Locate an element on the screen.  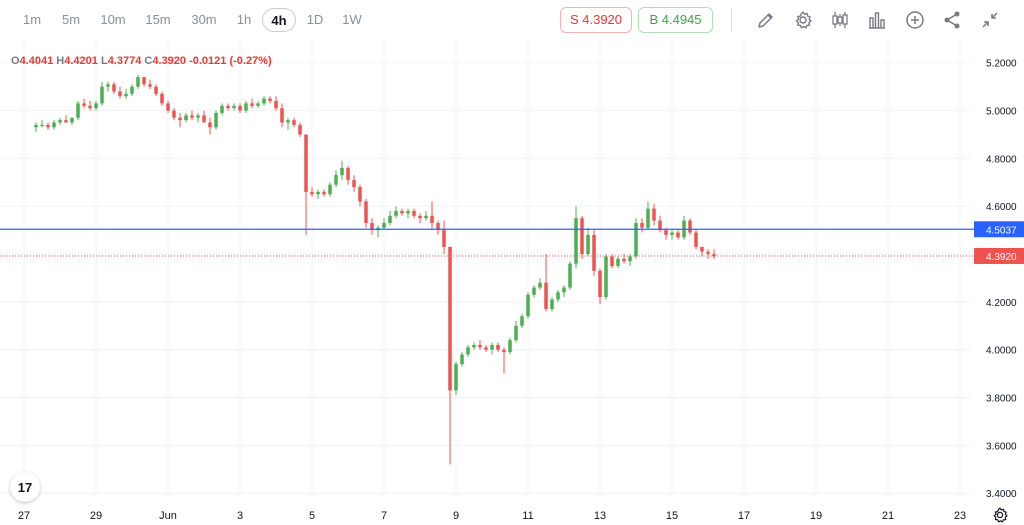
last-price-label: 4.3920 is located at coordinates (1001, 257).